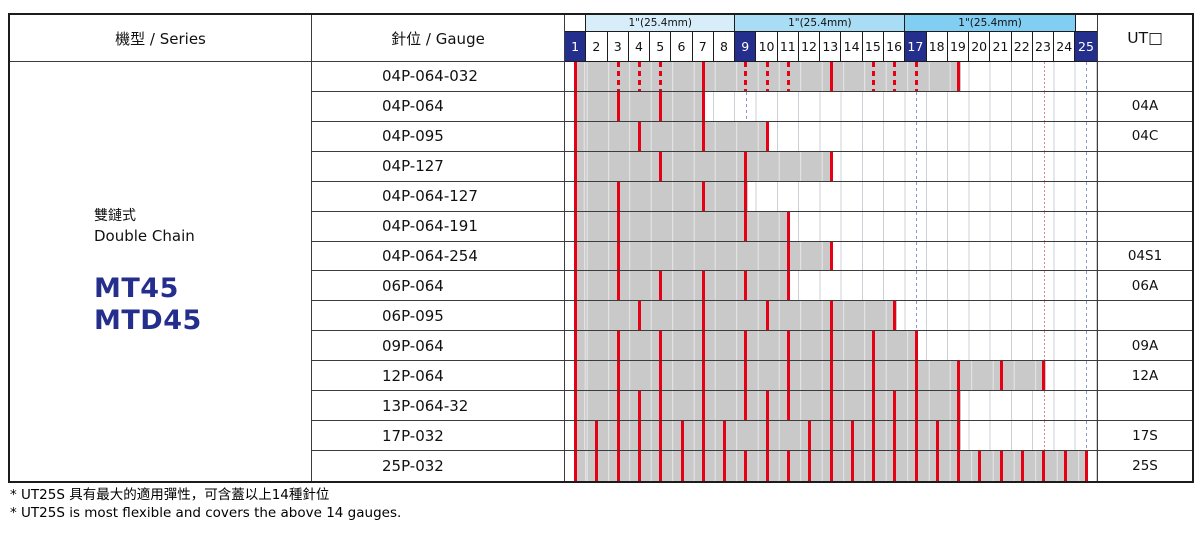 The image size is (1200, 540). I want to click on needle-number-cell: 19, so click(958, 46).